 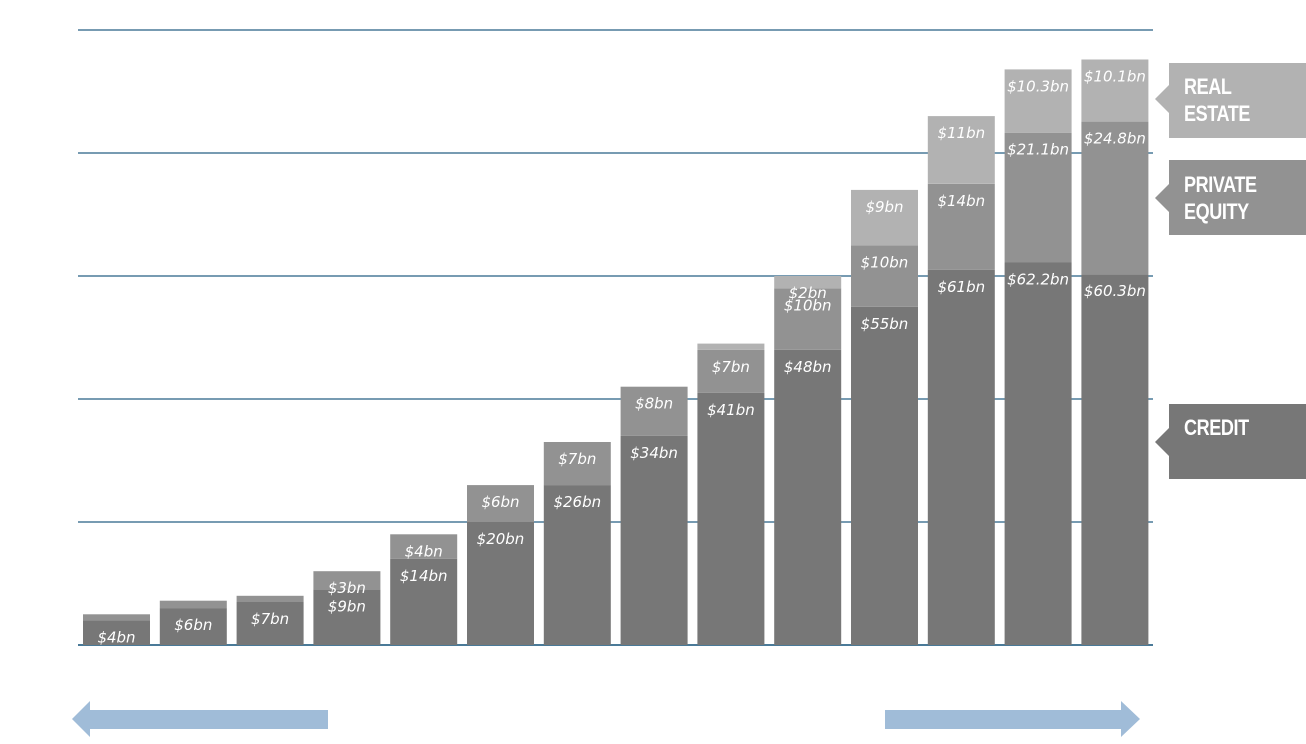 What do you see at coordinates (200, 719) in the screenshot?
I see `left-arrow-icon` at bounding box center [200, 719].